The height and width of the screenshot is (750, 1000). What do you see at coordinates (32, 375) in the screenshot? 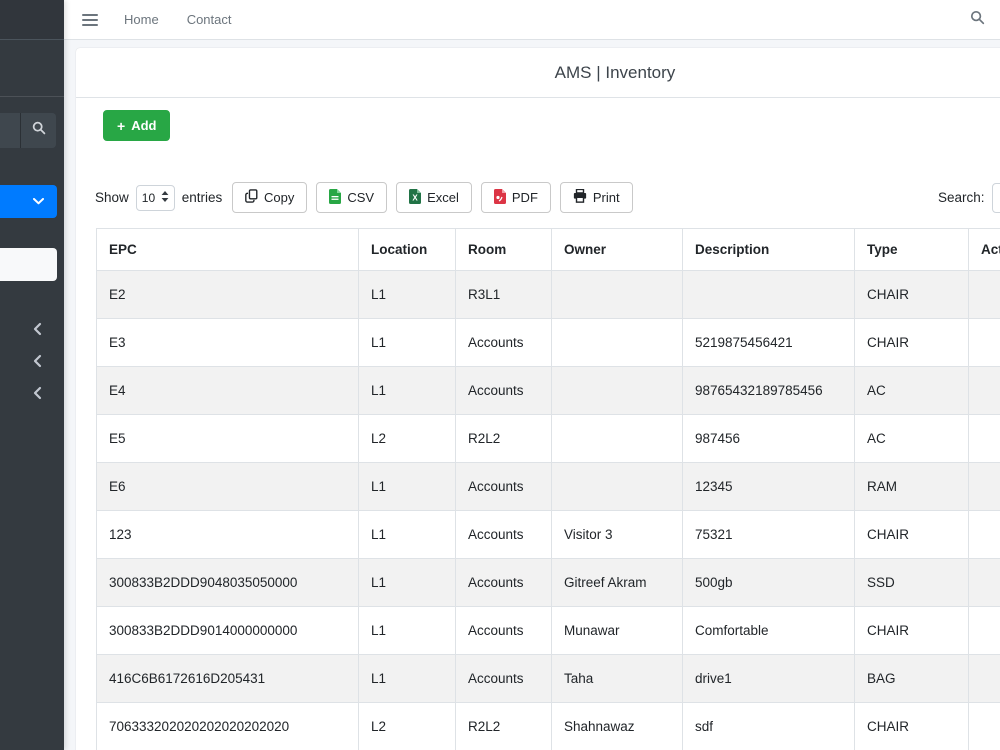
I see `sidebar` at bounding box center [32, 375].